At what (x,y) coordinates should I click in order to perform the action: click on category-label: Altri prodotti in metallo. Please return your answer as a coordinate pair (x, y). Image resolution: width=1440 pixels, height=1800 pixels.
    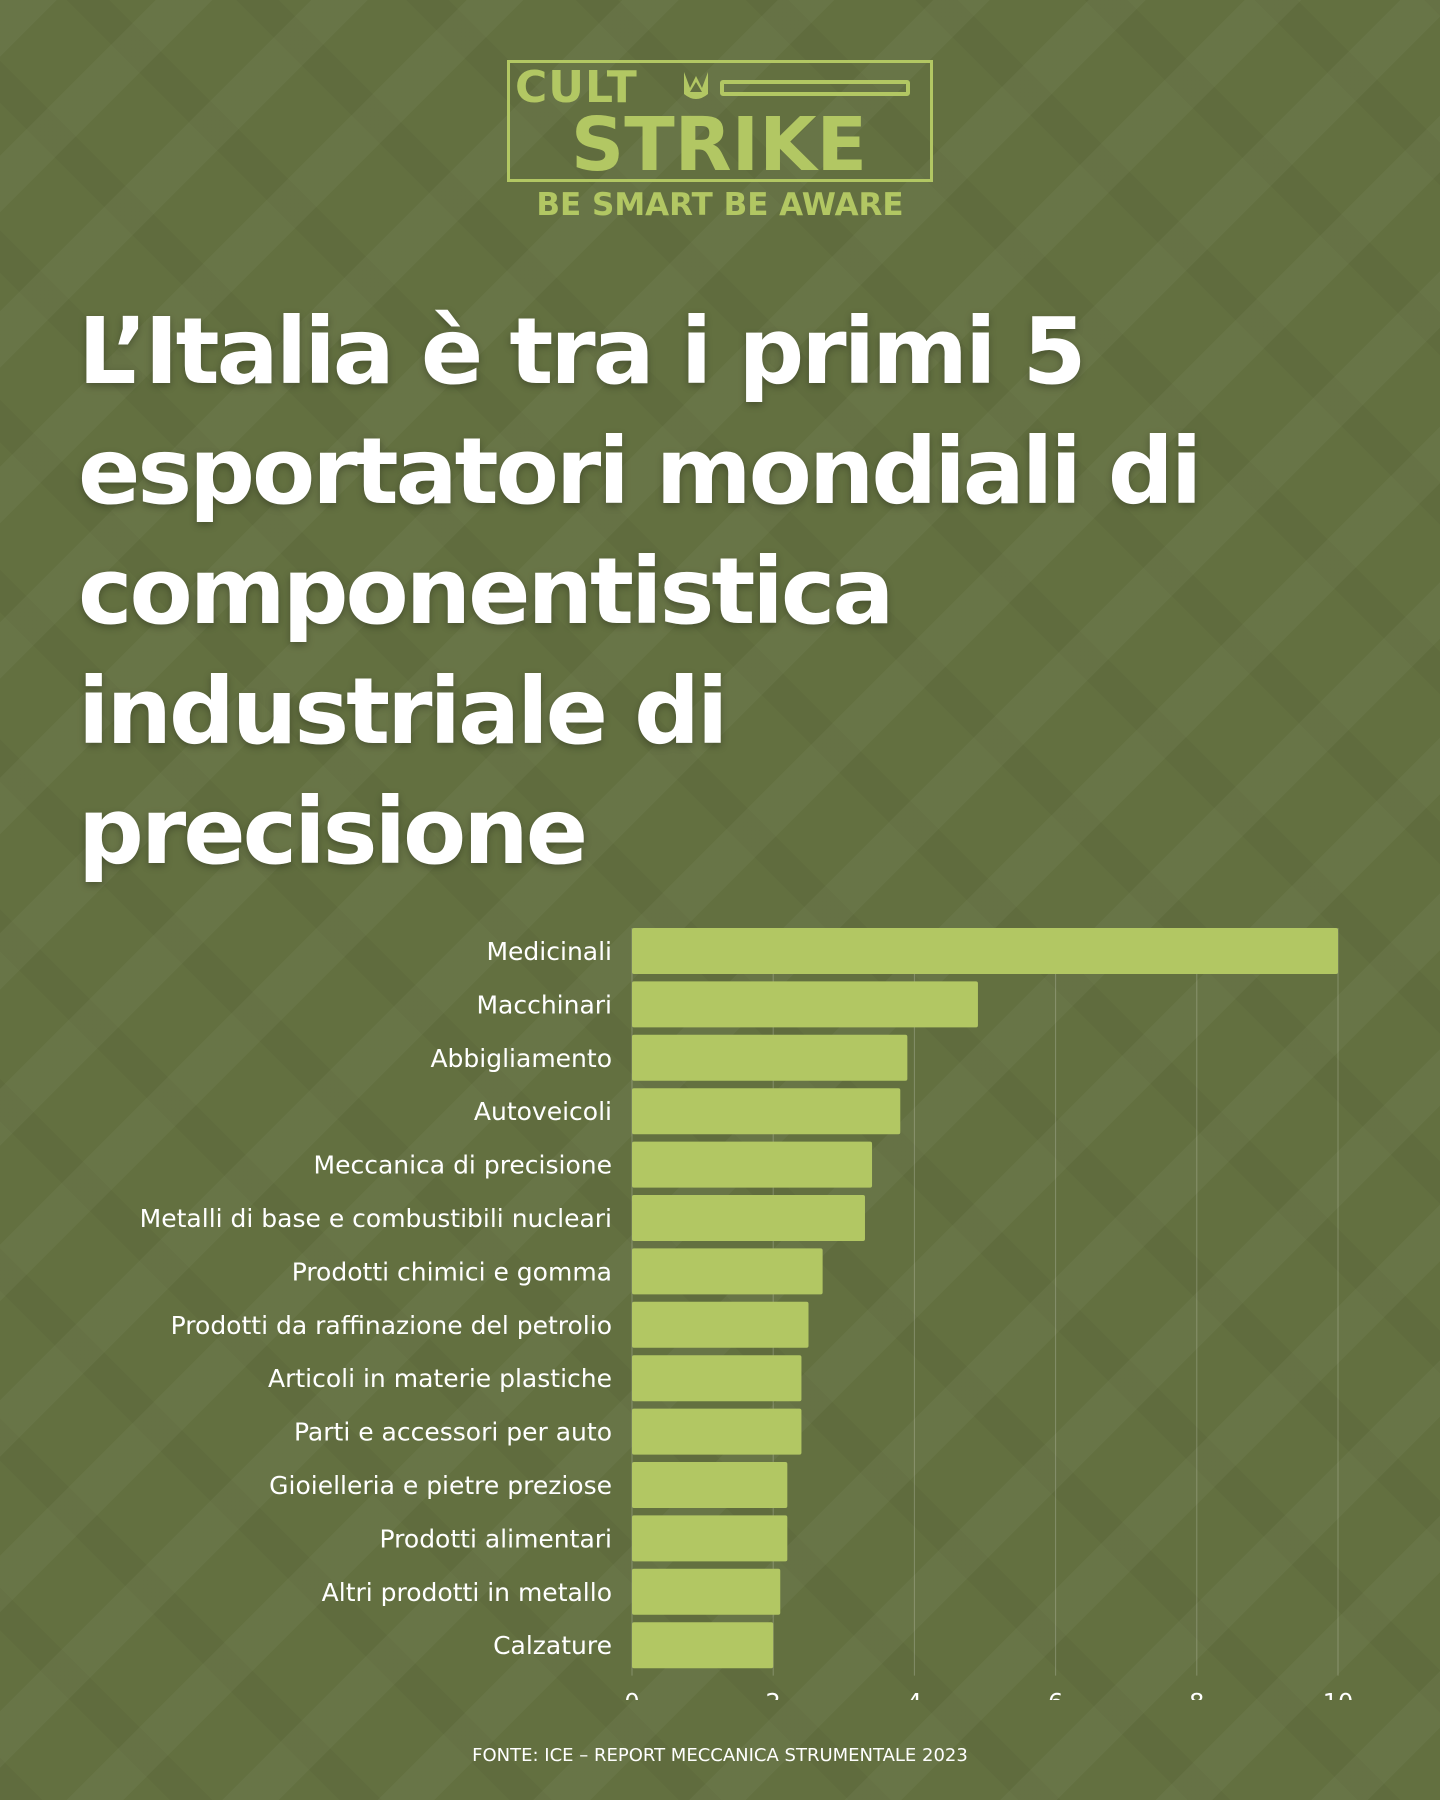
    Looking at the image, I should click on (467, 1592).